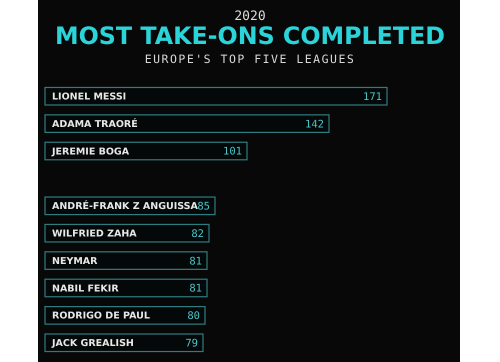 The width and height of the screenshot is (500, 362). What do you see at coordinates (125, 206) in the screenshot?
I see `y-tick-label: ANDRÉ-FRANK Z ANGUISSA` at bounding box center [125, 206].